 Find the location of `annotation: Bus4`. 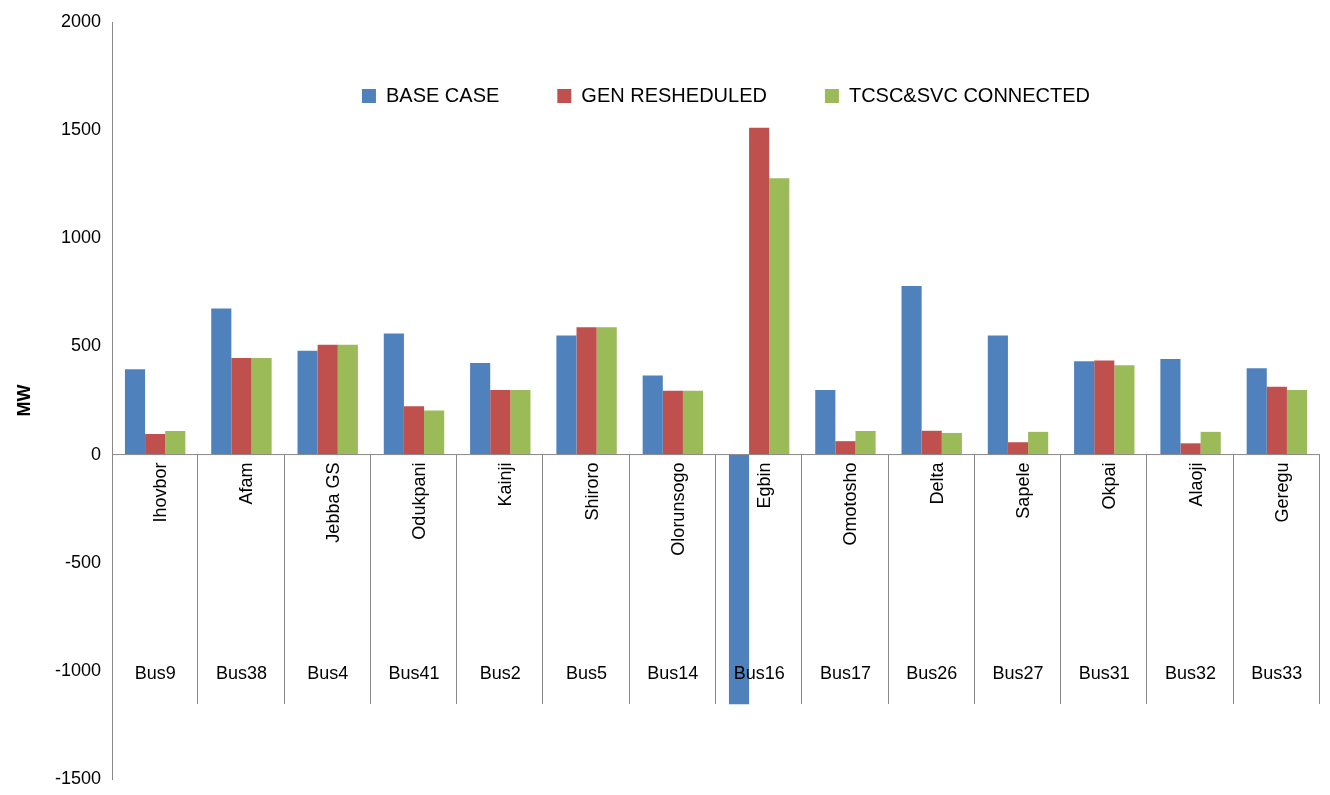

annotation: Bus4 is located at coordinates (328, 672).